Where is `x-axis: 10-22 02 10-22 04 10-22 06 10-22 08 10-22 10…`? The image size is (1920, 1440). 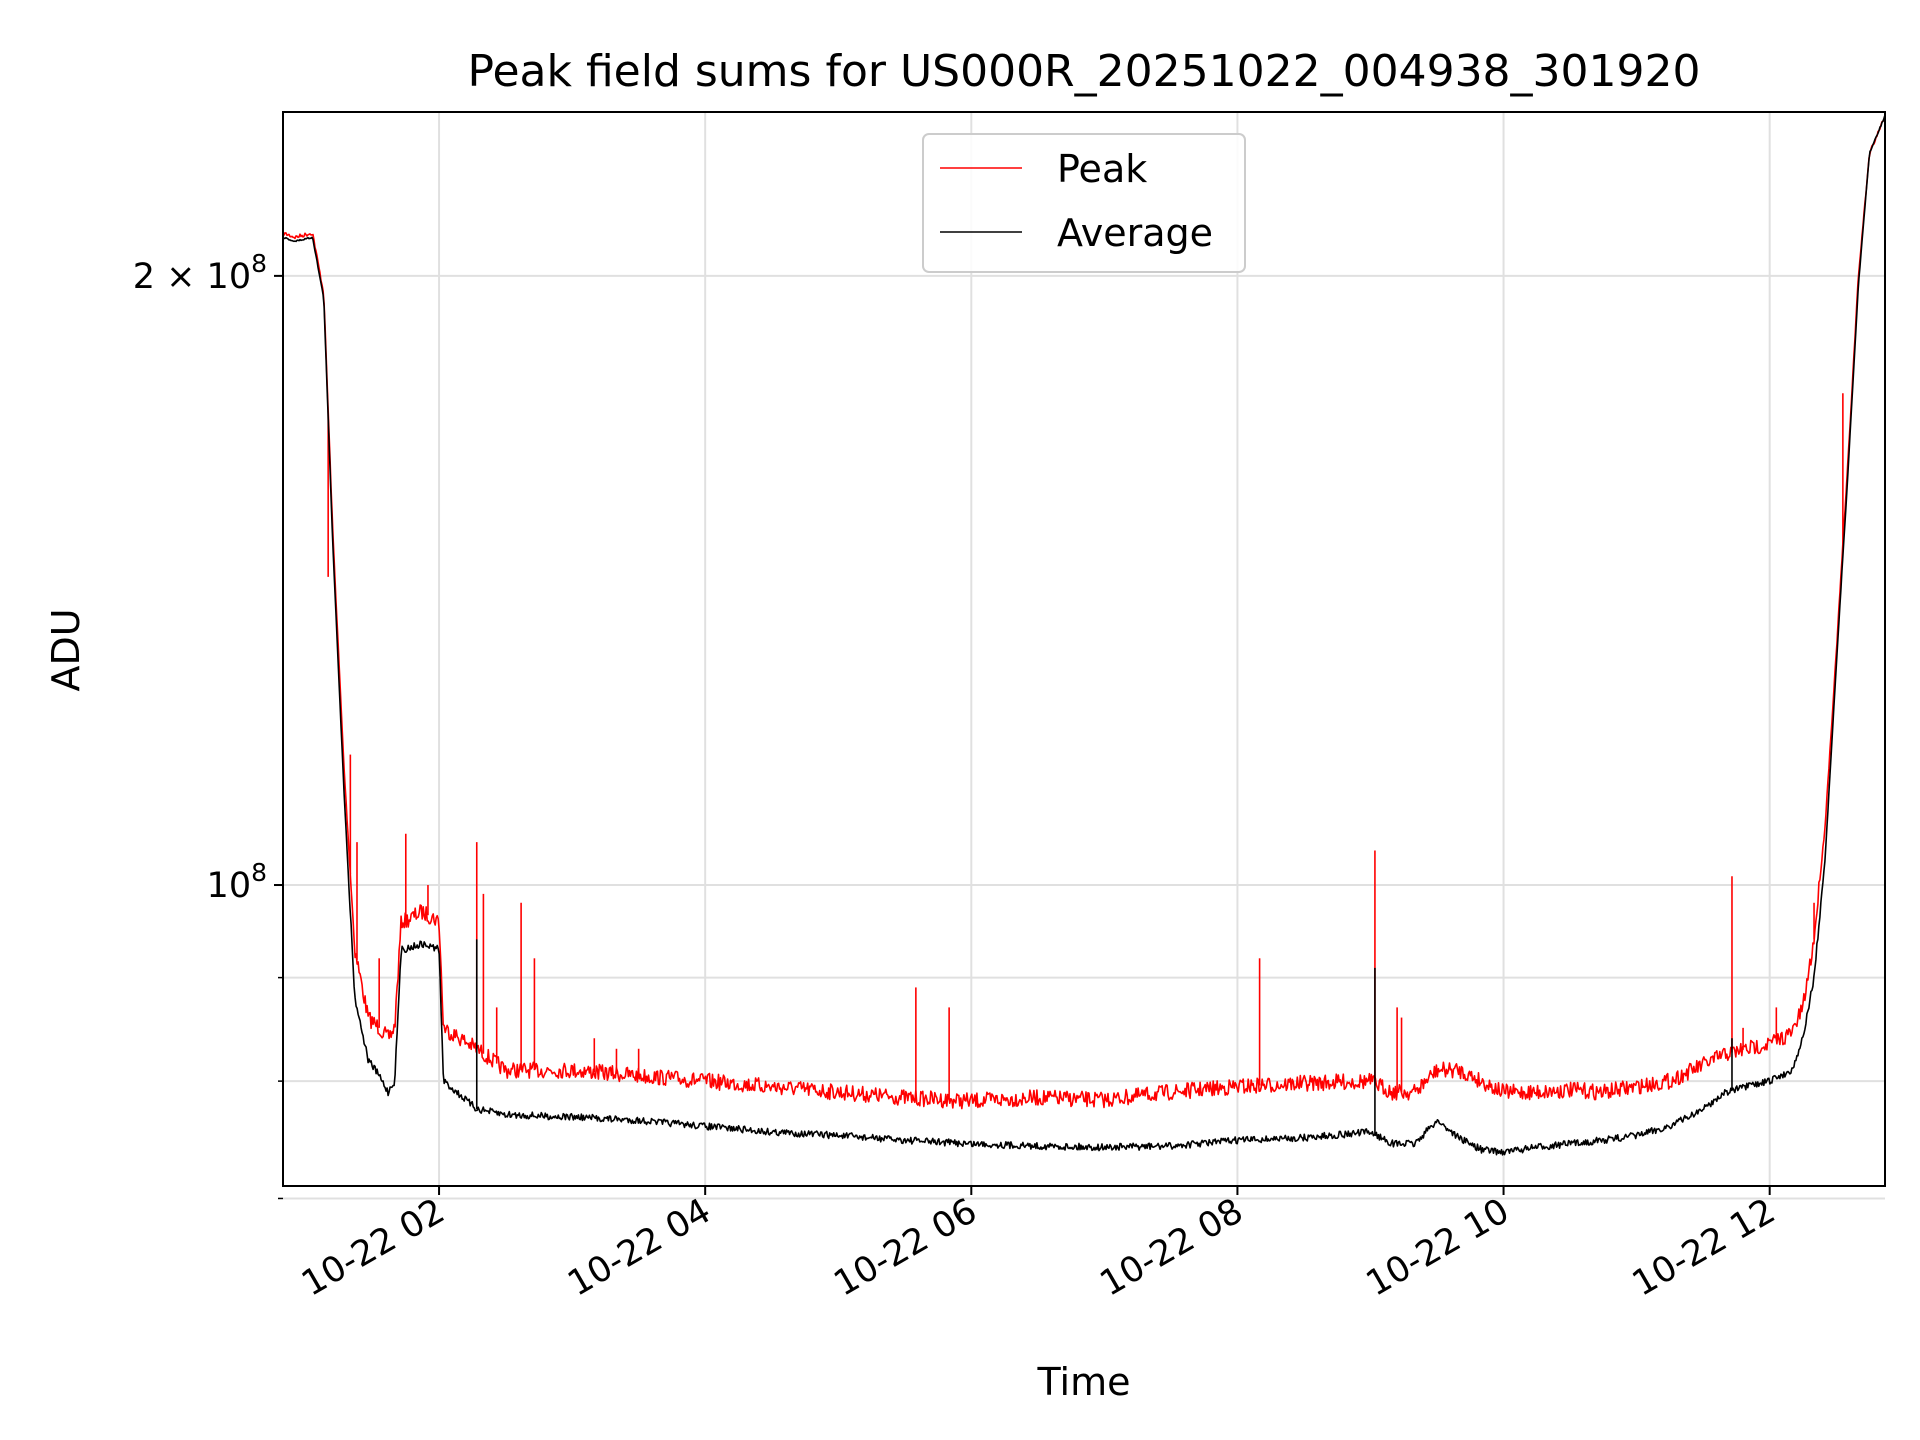 x-axis: 10-22 02 10-22 04 10-22 06 10-22 08 10-22 10… is located at coordinates (1038, 1245).